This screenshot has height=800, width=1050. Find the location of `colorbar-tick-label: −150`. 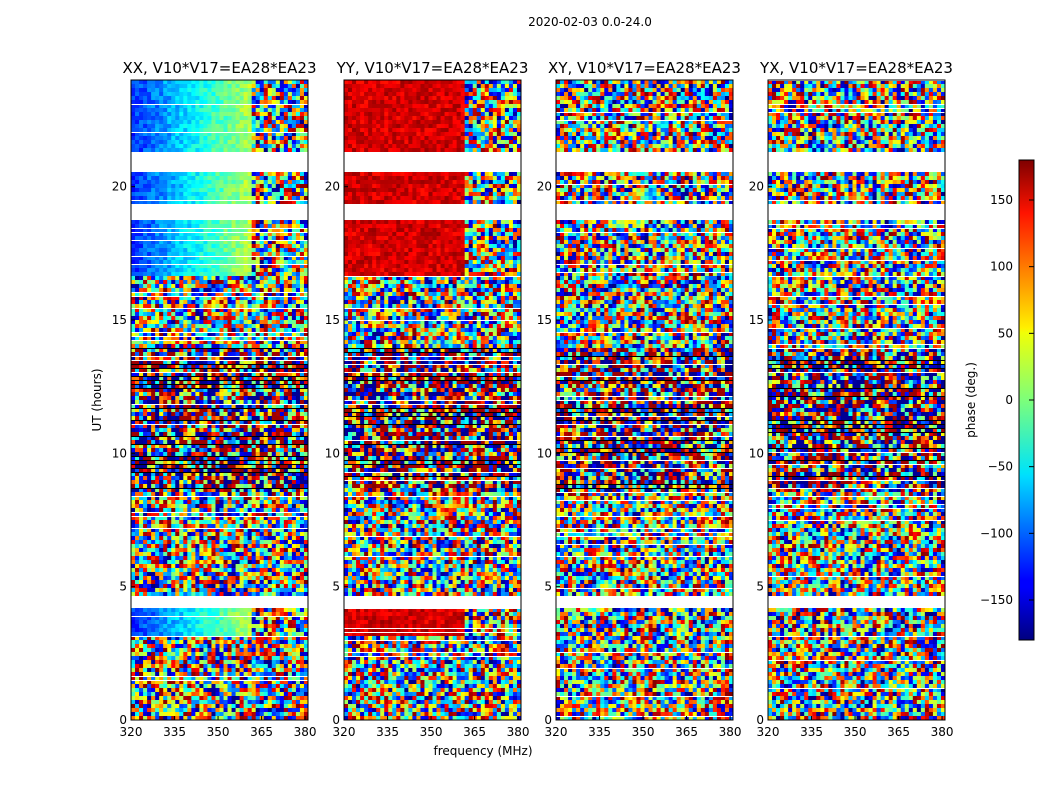

colorbar-tick-label: −150 is located at coordinates (996, 600).